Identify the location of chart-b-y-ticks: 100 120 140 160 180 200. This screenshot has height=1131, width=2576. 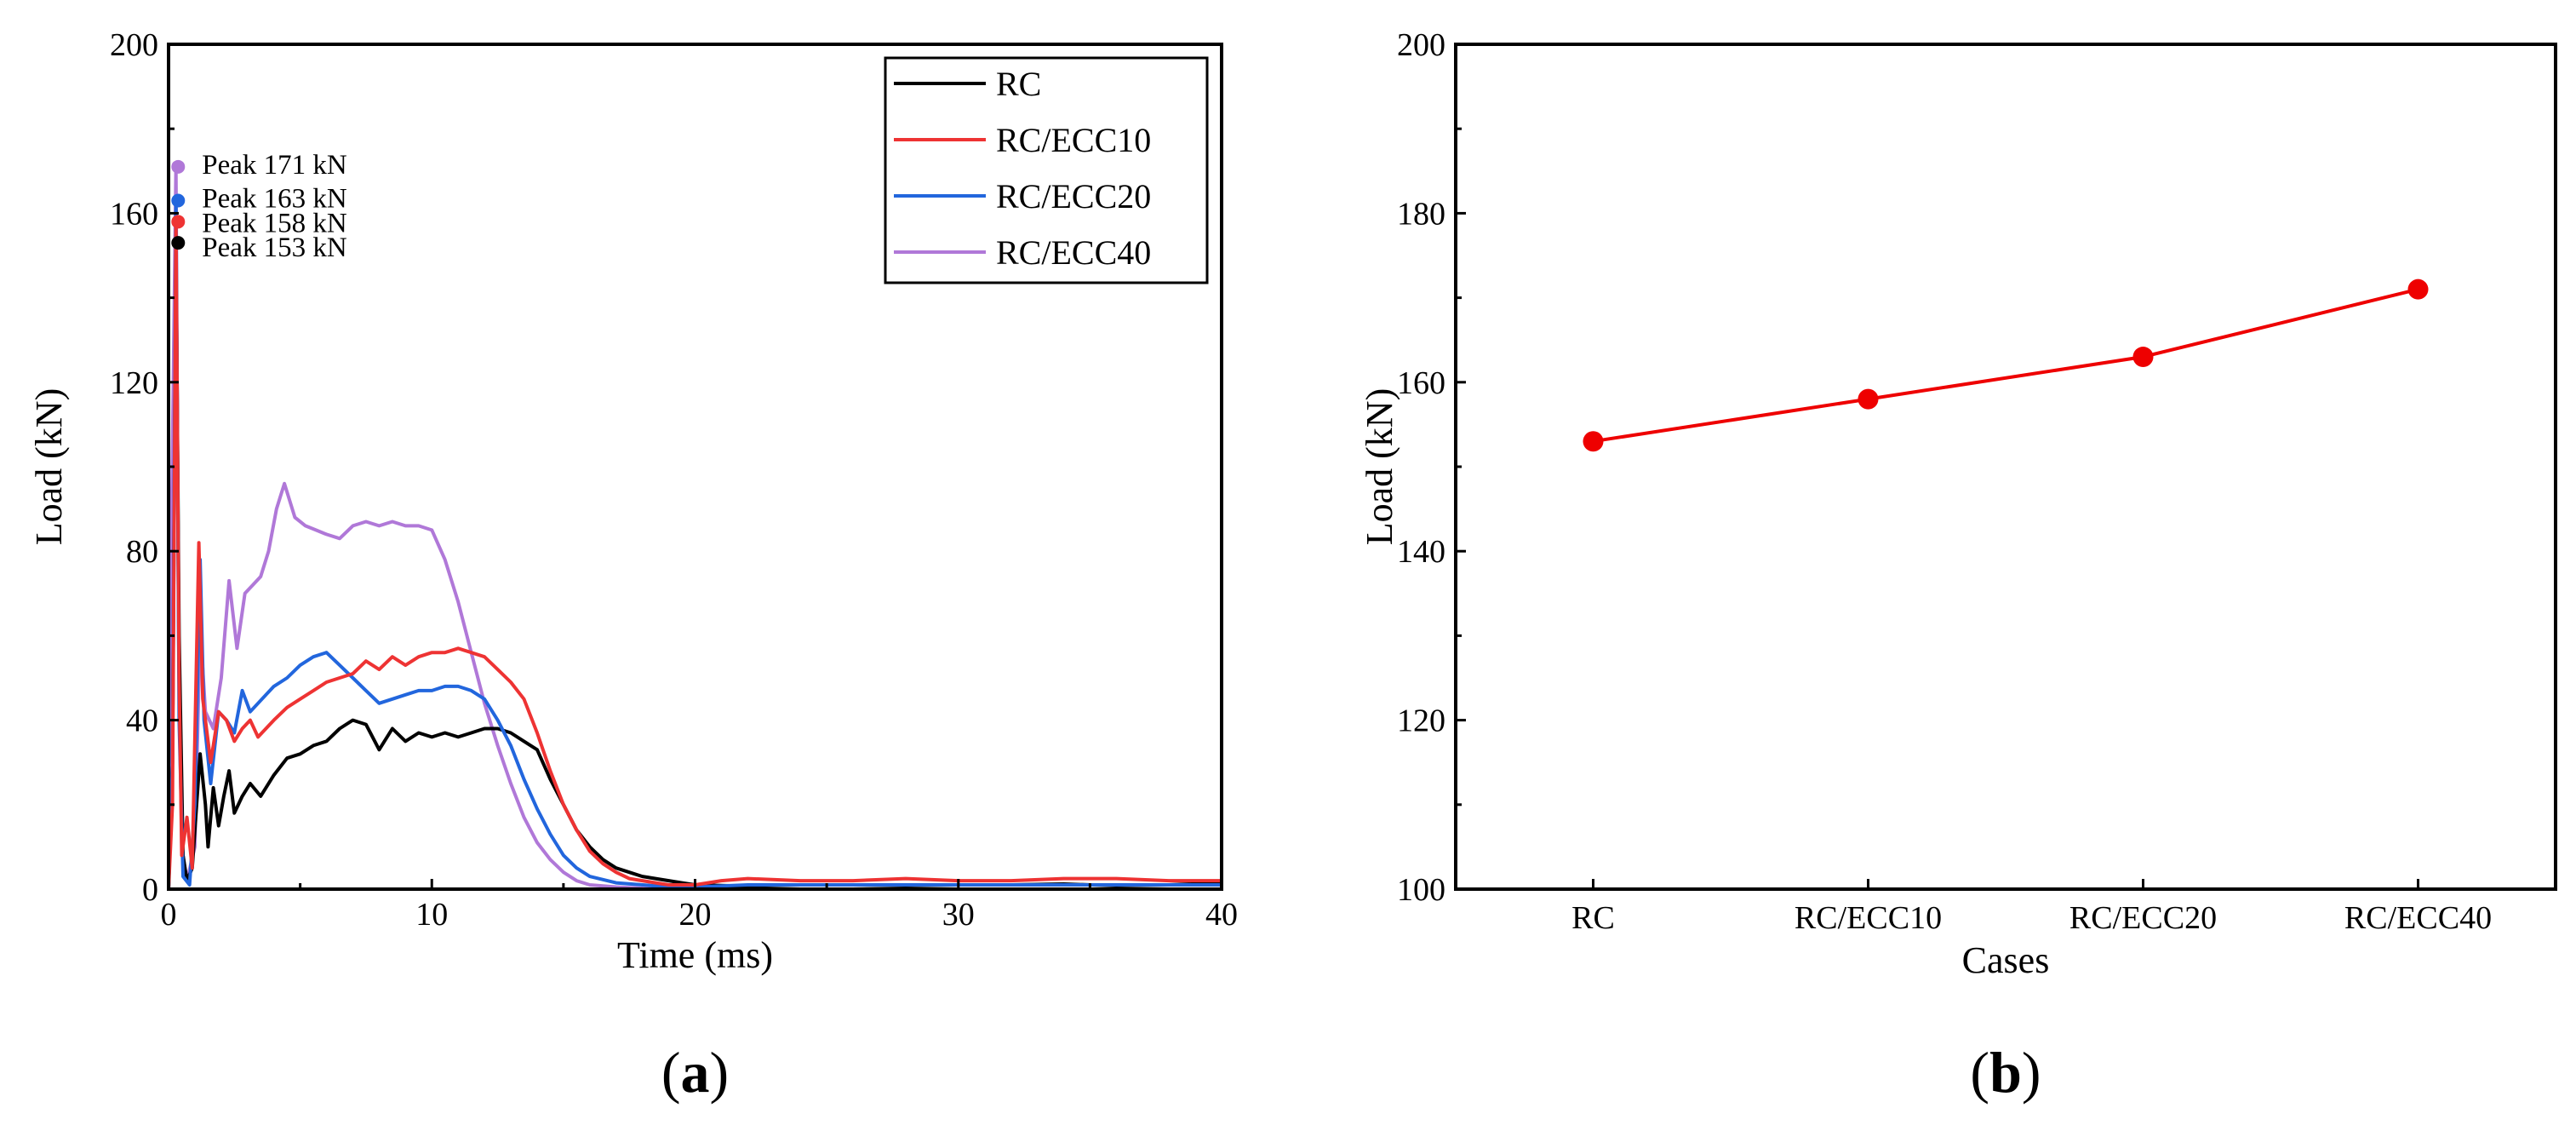
(1431, 467).